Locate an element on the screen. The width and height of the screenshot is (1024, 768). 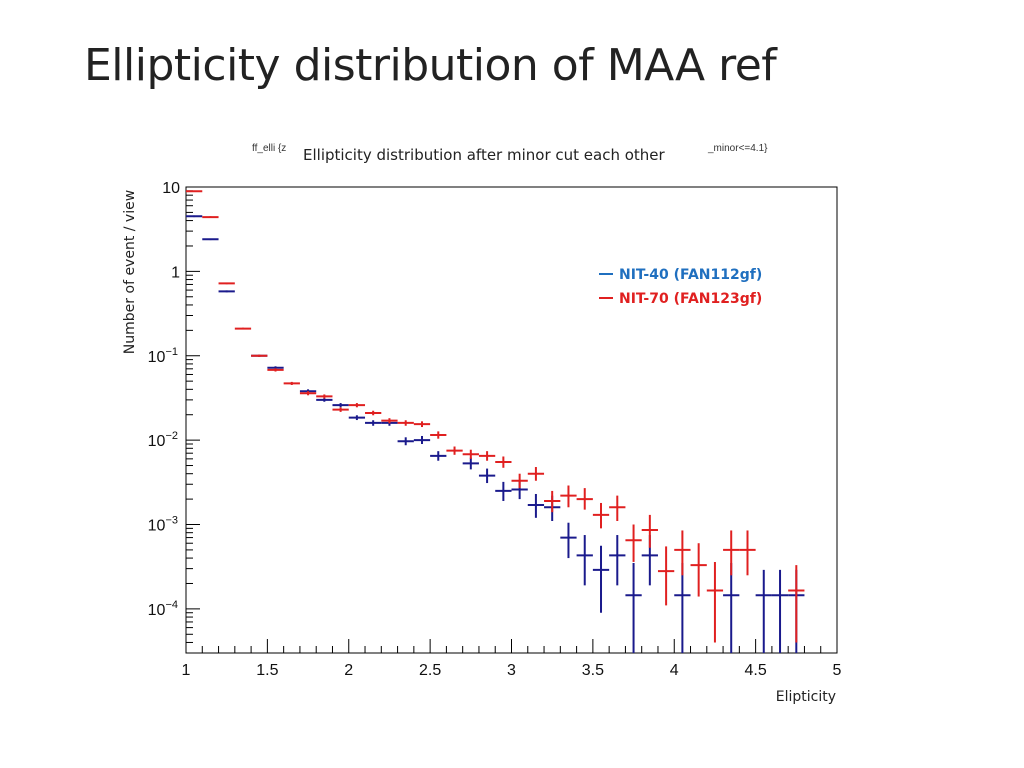
legend-swatch-nit70 is located at coordinates (606, 298).